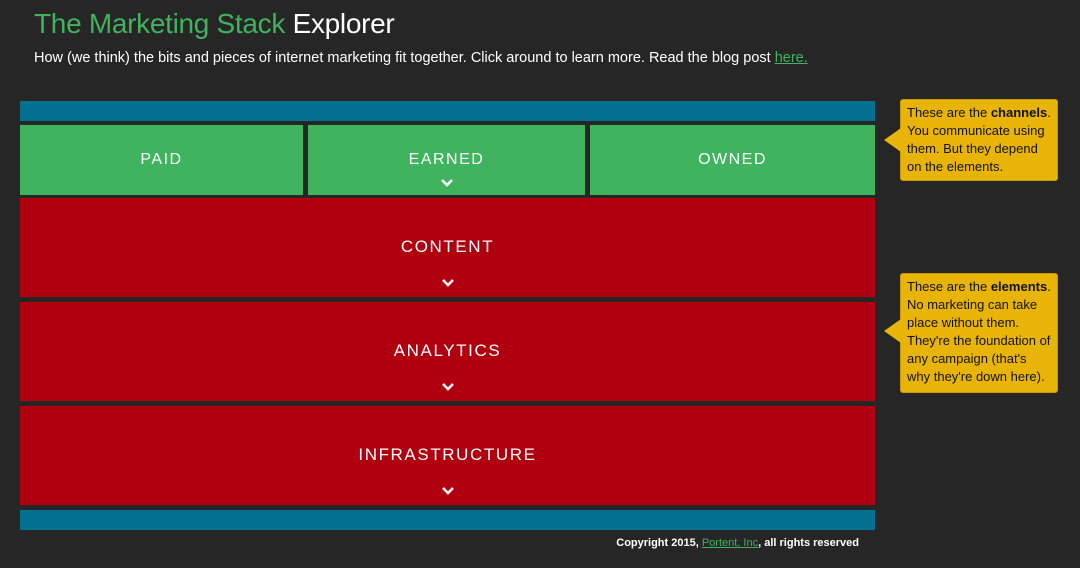  I want to click on channel-owned: OWNED, so click(732, 160).